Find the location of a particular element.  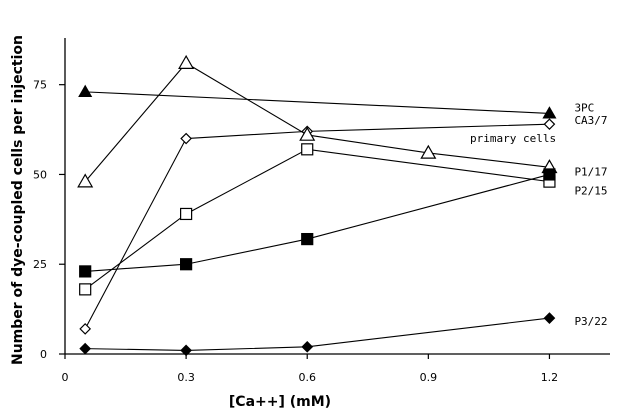

series-label: 3PC is located at coordinates (584, 107).